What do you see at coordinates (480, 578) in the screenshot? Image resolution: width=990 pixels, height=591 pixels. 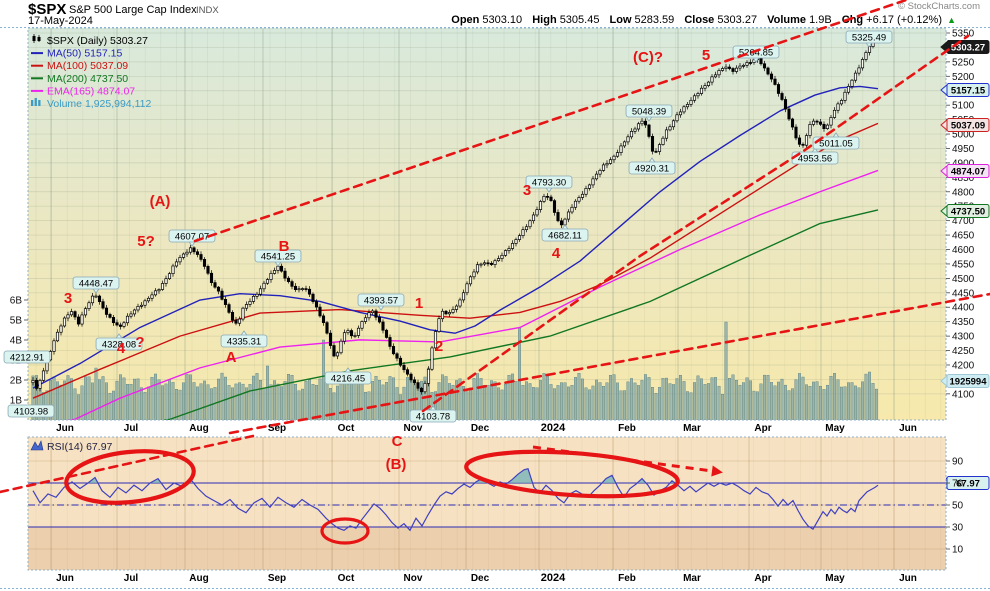 I see `month-label: Dec` at bounding box center [480, 578].